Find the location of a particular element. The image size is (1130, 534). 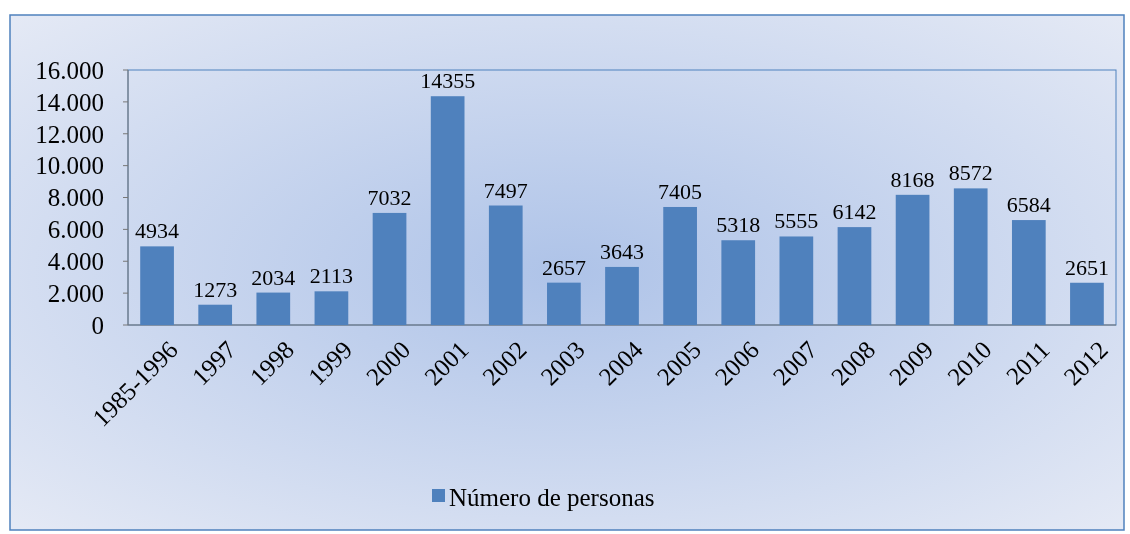

data-label: 14355 is located at coordinates (448, 81).